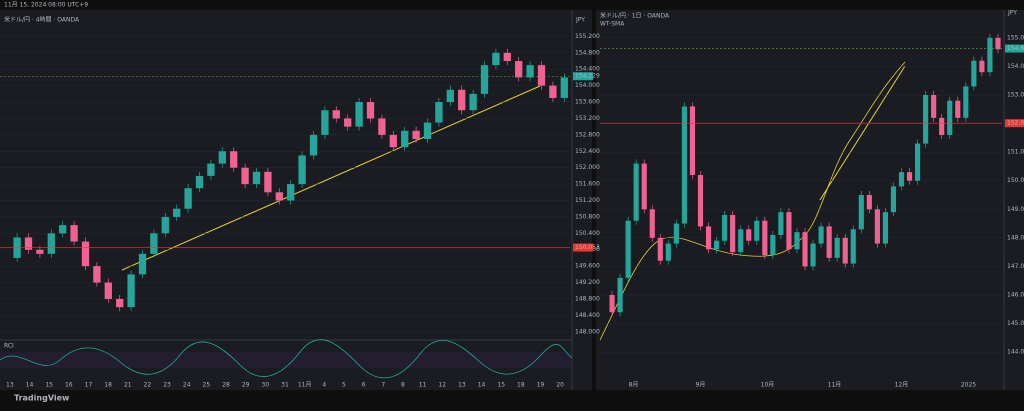 The image size is (1024, 411). What do you see at coordinates (587, 134) in the screenshot?
I see `y-tick-label: 152.800` at bounding box center [587, 134].